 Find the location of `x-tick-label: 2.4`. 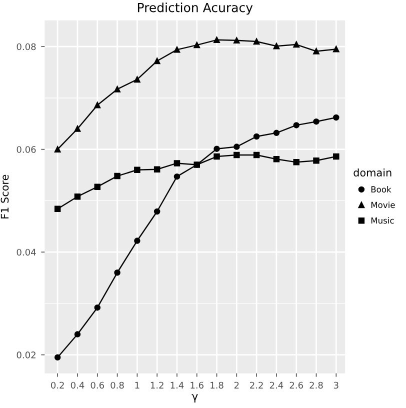

x-tick-label: 2.4 is located at coordinates (277, 385).